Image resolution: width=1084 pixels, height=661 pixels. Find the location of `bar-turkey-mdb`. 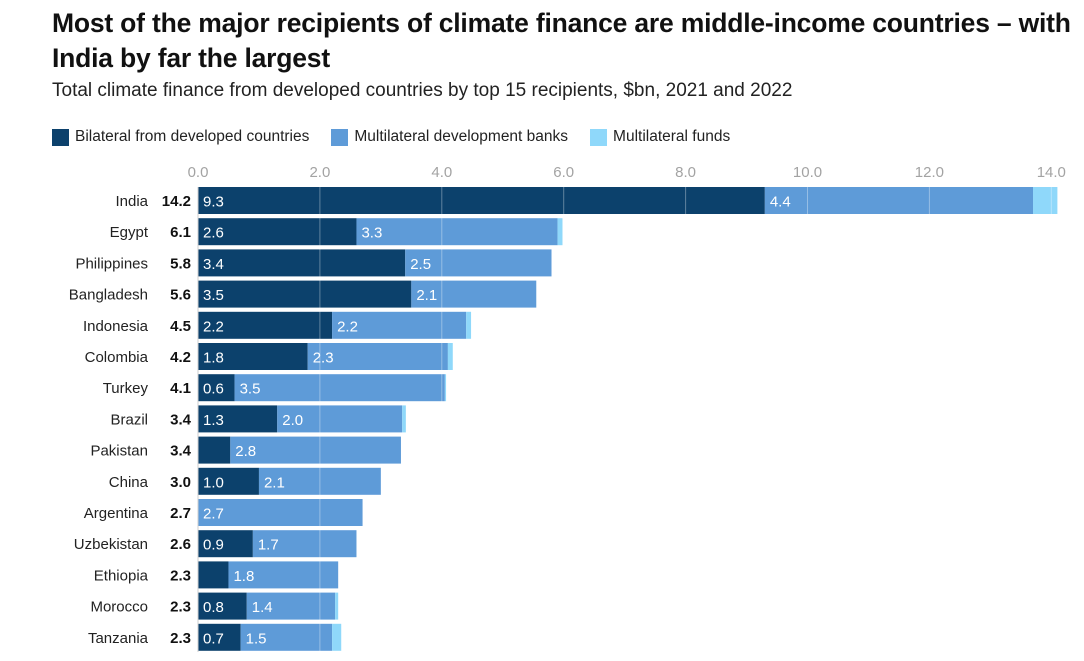

bar-turkey-mdb is located at coordinates (339, 388).